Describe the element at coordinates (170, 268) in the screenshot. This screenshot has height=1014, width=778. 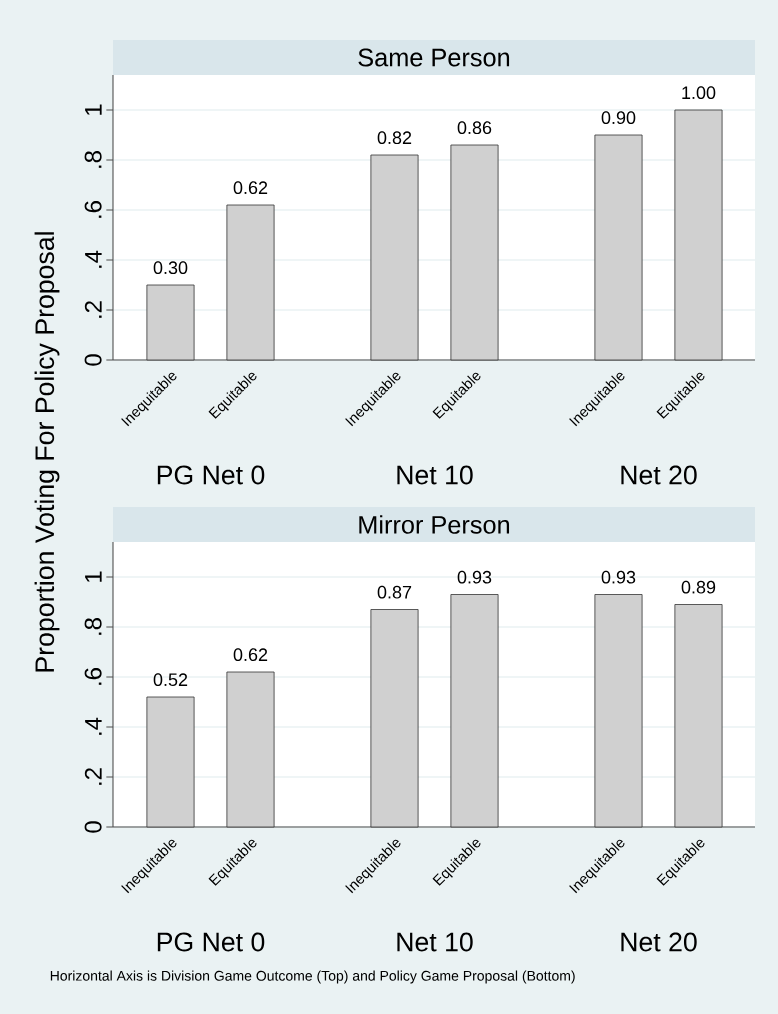
I see `data-label: 0.30` at that location.